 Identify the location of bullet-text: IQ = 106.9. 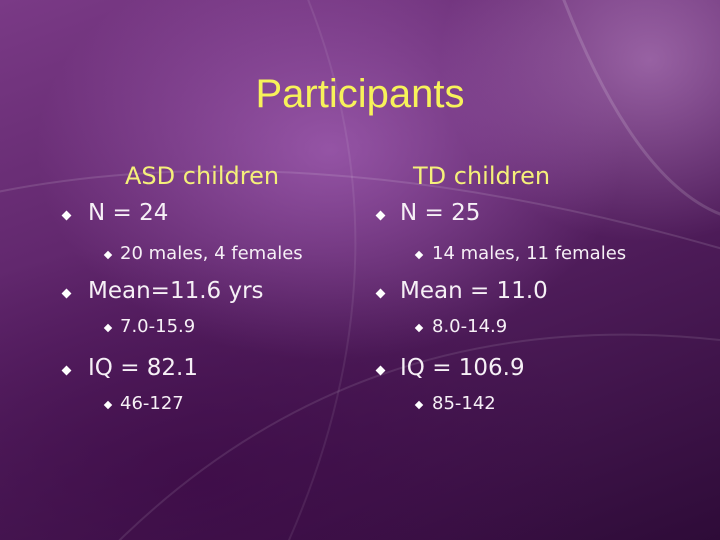
(462, 368).